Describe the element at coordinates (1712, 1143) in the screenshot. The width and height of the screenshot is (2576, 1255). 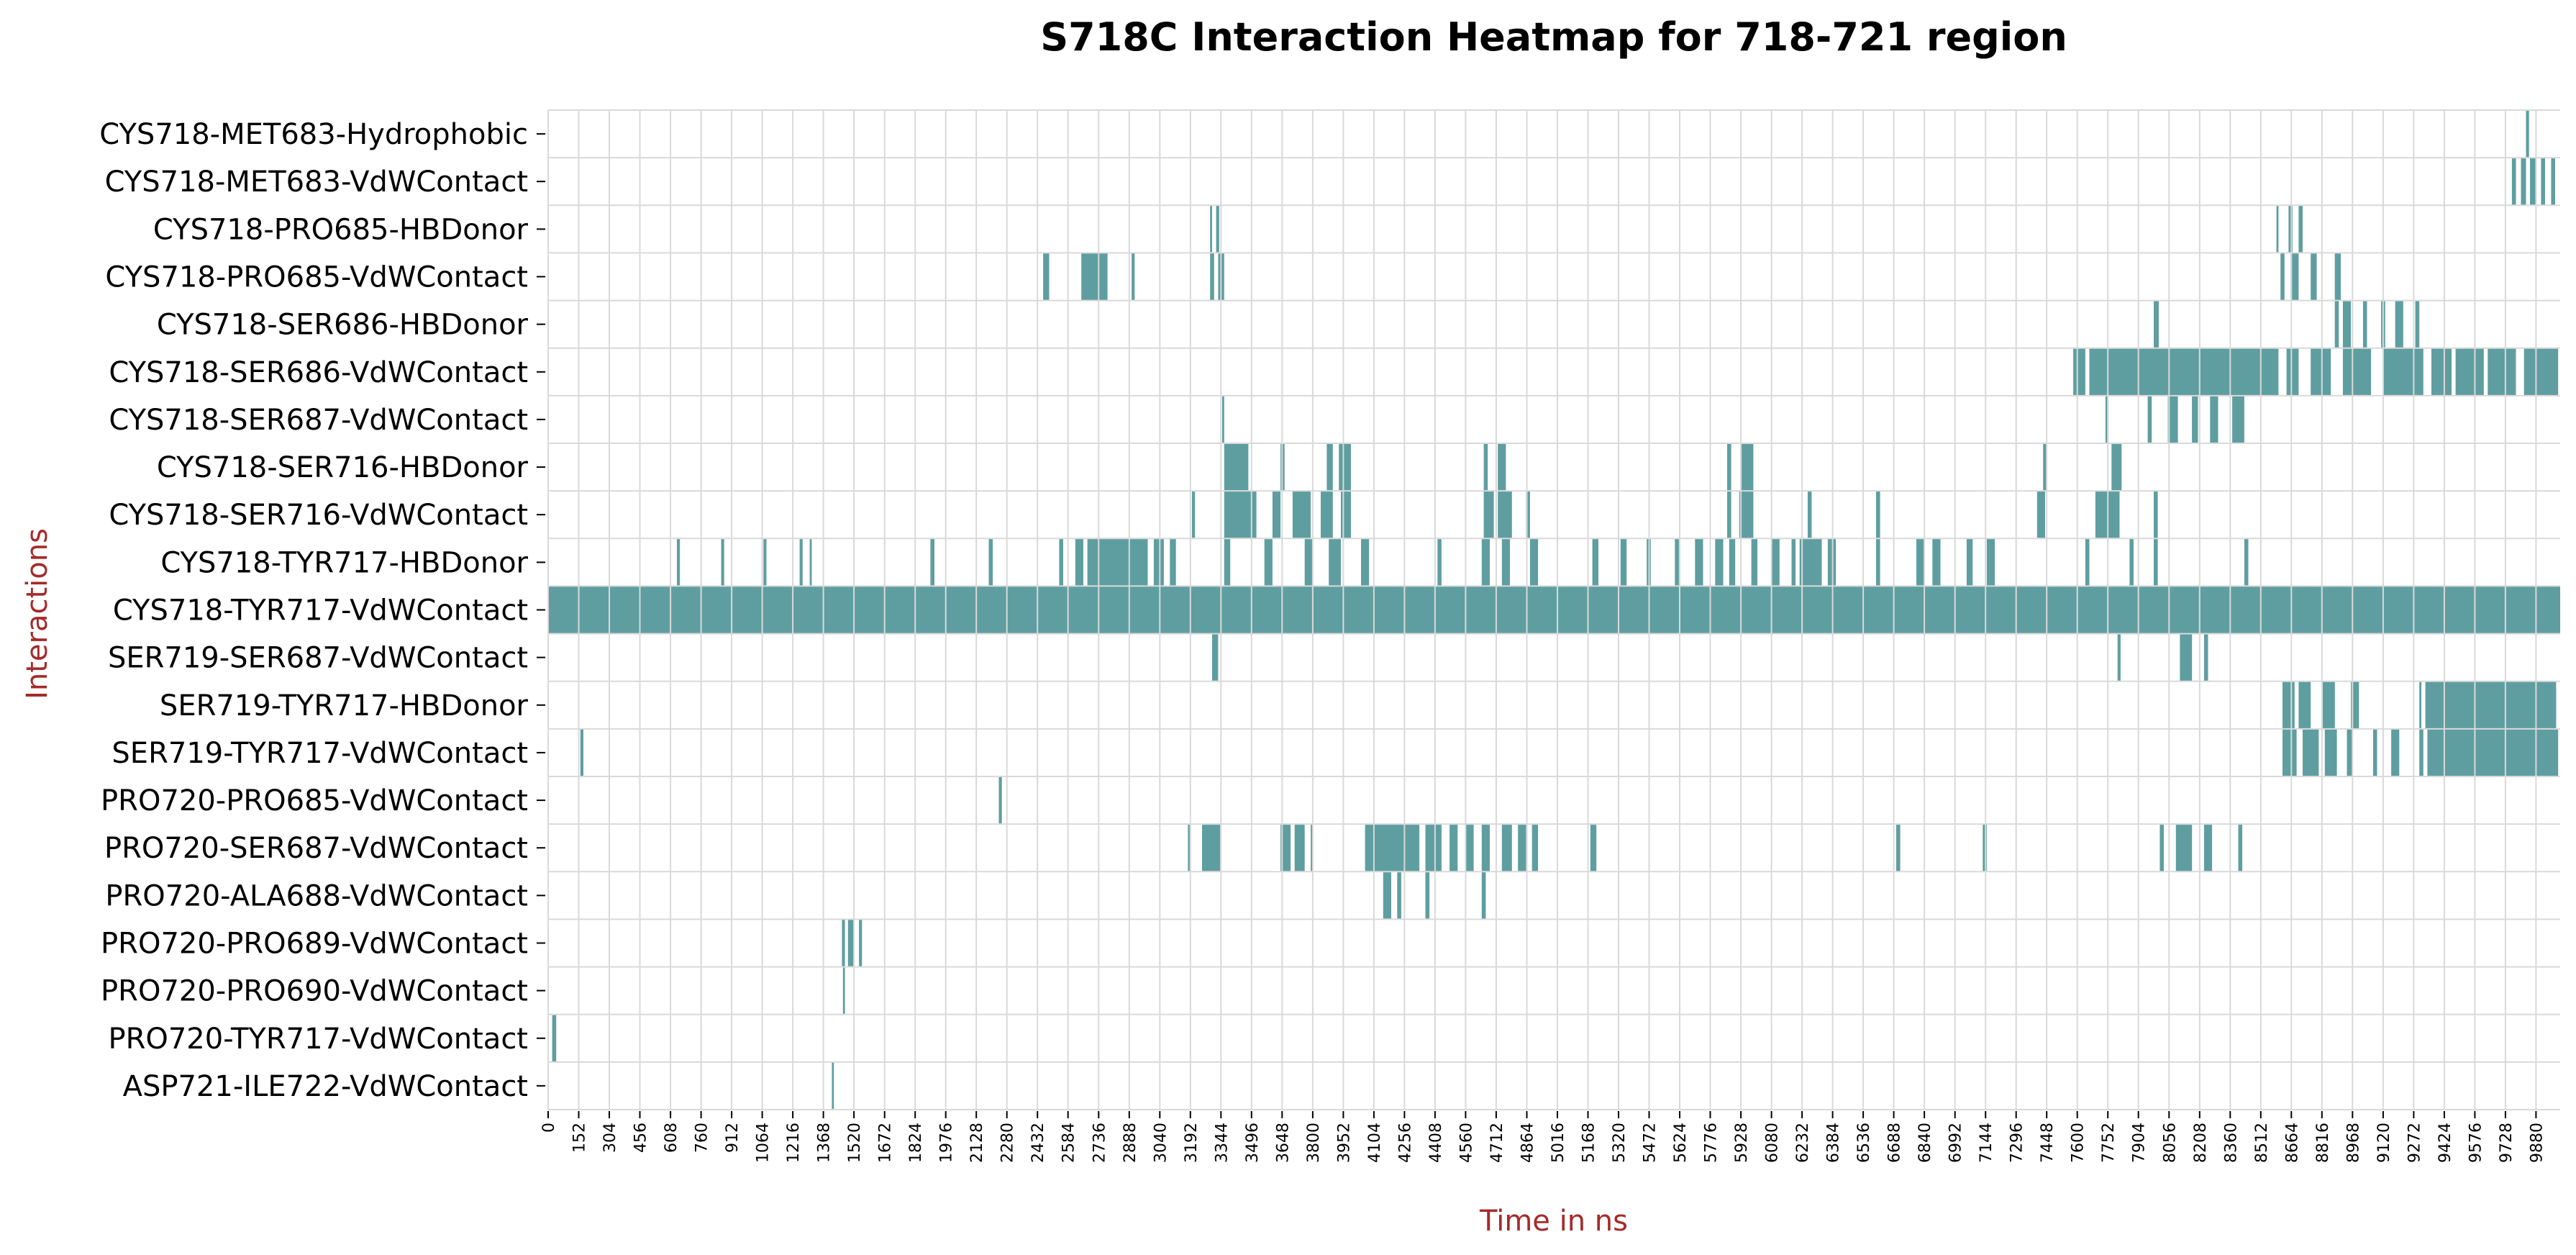
I see `x-tick-label: 5776` at that location.